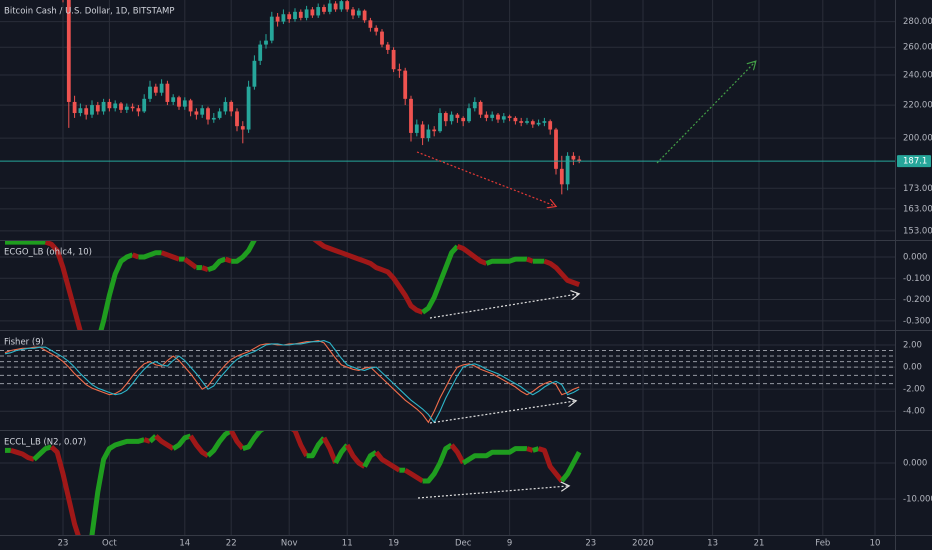  I want to click on x-tick-label: Nov, so click(289, 544).